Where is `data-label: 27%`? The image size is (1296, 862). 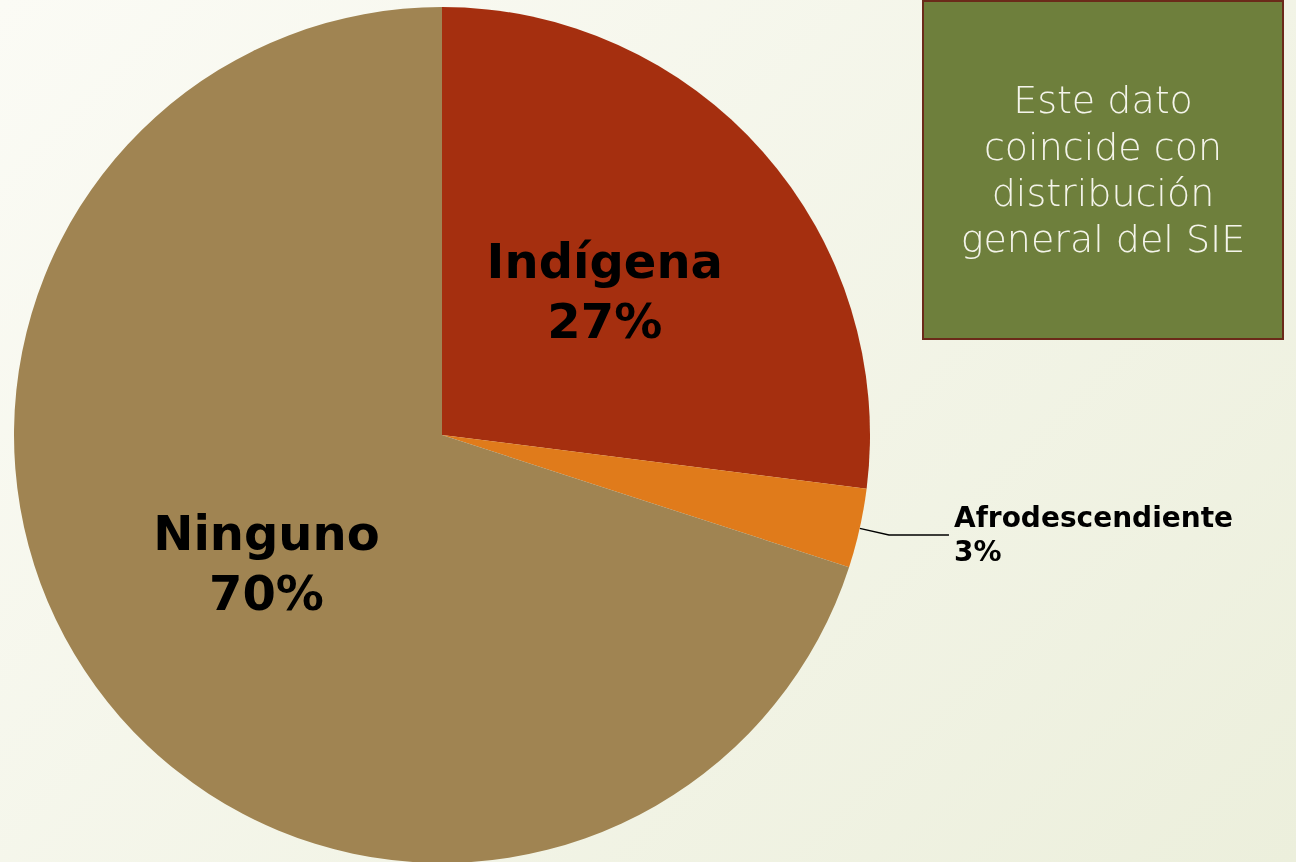 data-label: 27% is located at coordinates (605, 321).